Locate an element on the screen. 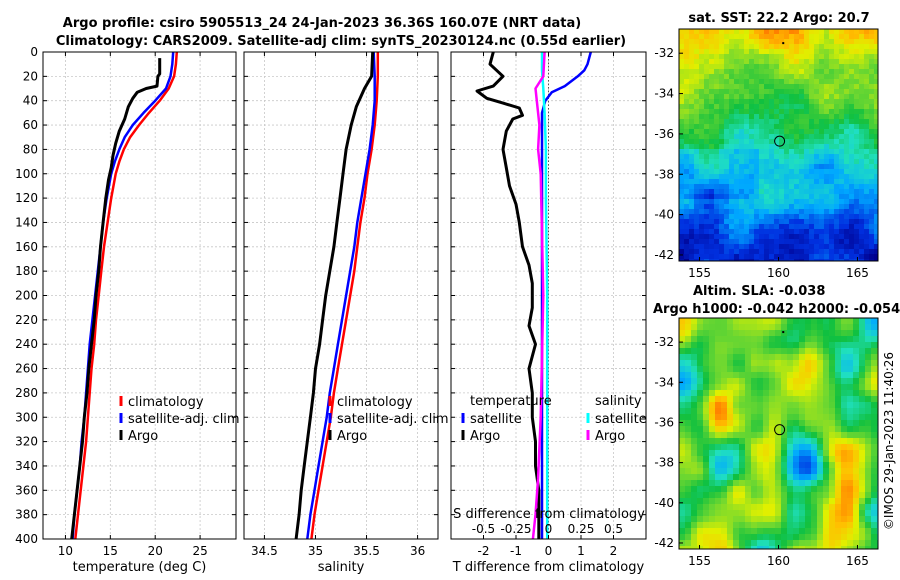  x-tick-label: 0 is located at coordinates (549, 551).